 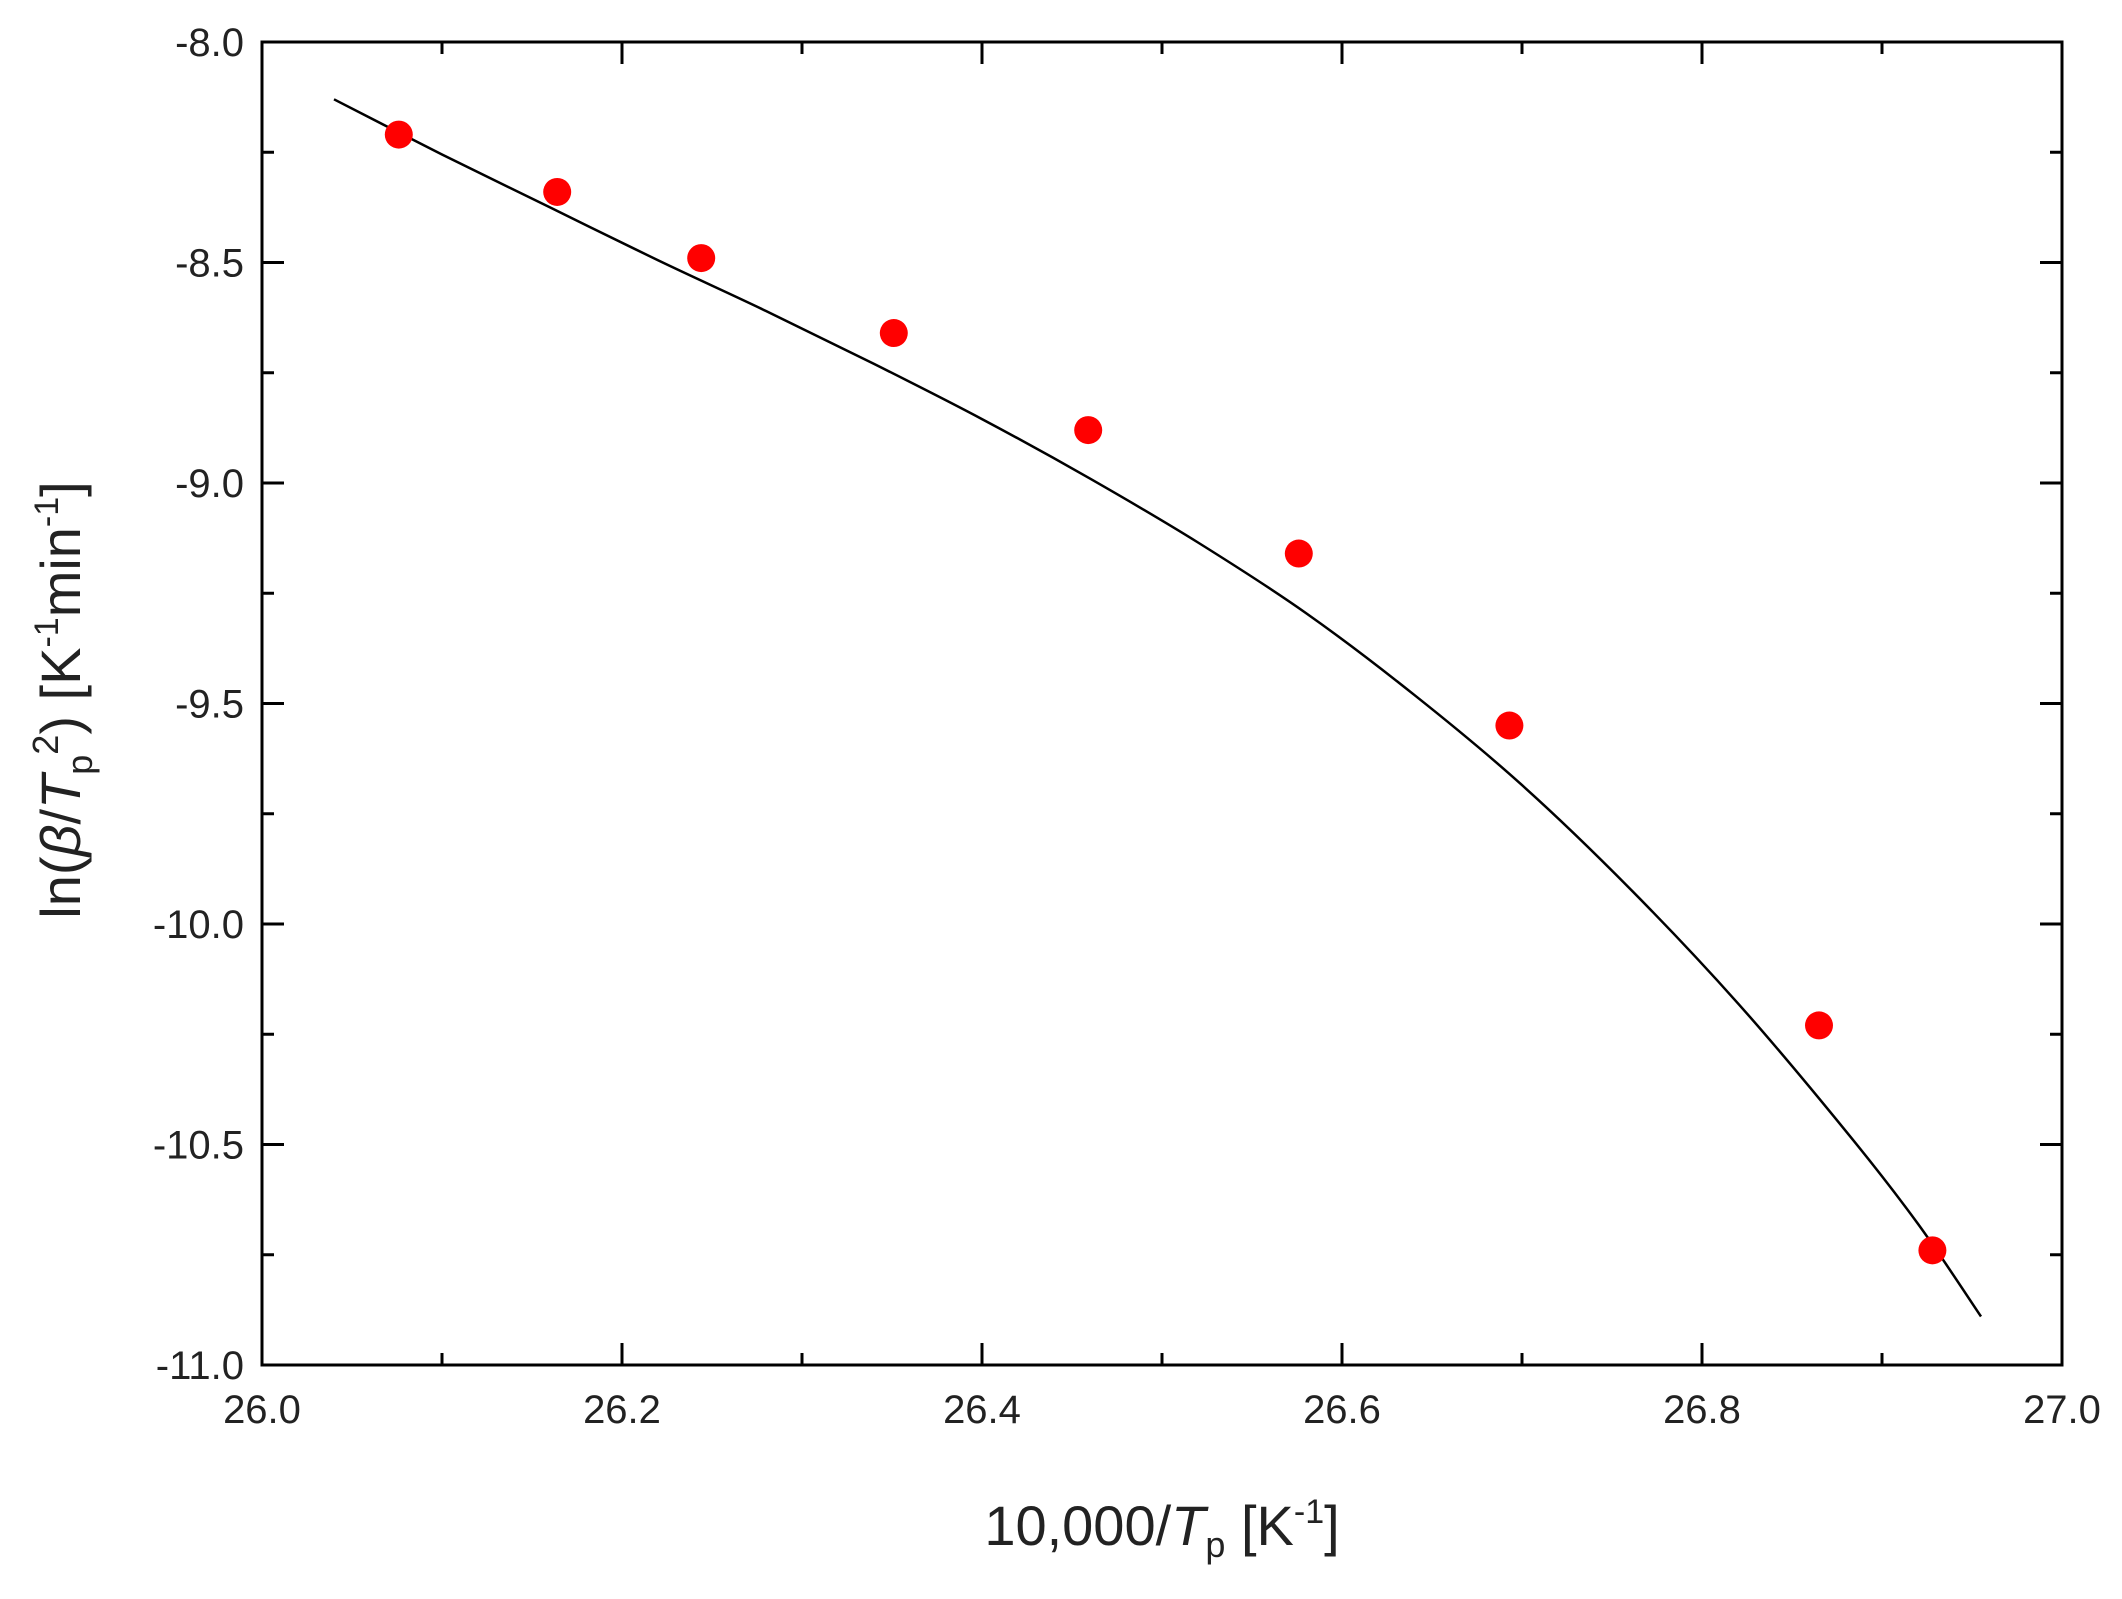 What do you see at coordinates (209, 484) in the screenshot?
I see `y-tick-label: -9.0` at bounding box center [209, 484].